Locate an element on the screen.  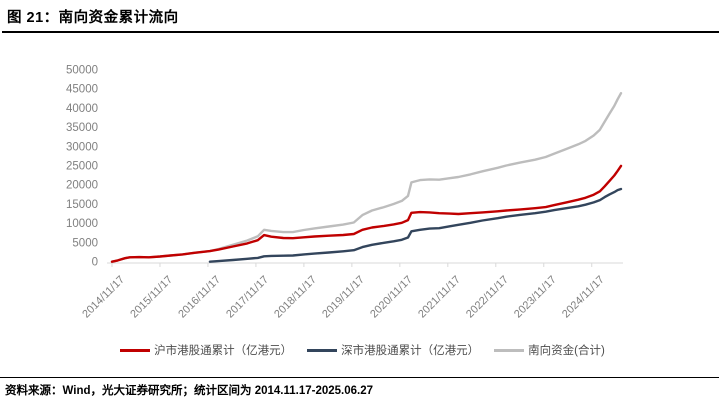
y-tick-label: 35000 is located at coordinates (82, 128).